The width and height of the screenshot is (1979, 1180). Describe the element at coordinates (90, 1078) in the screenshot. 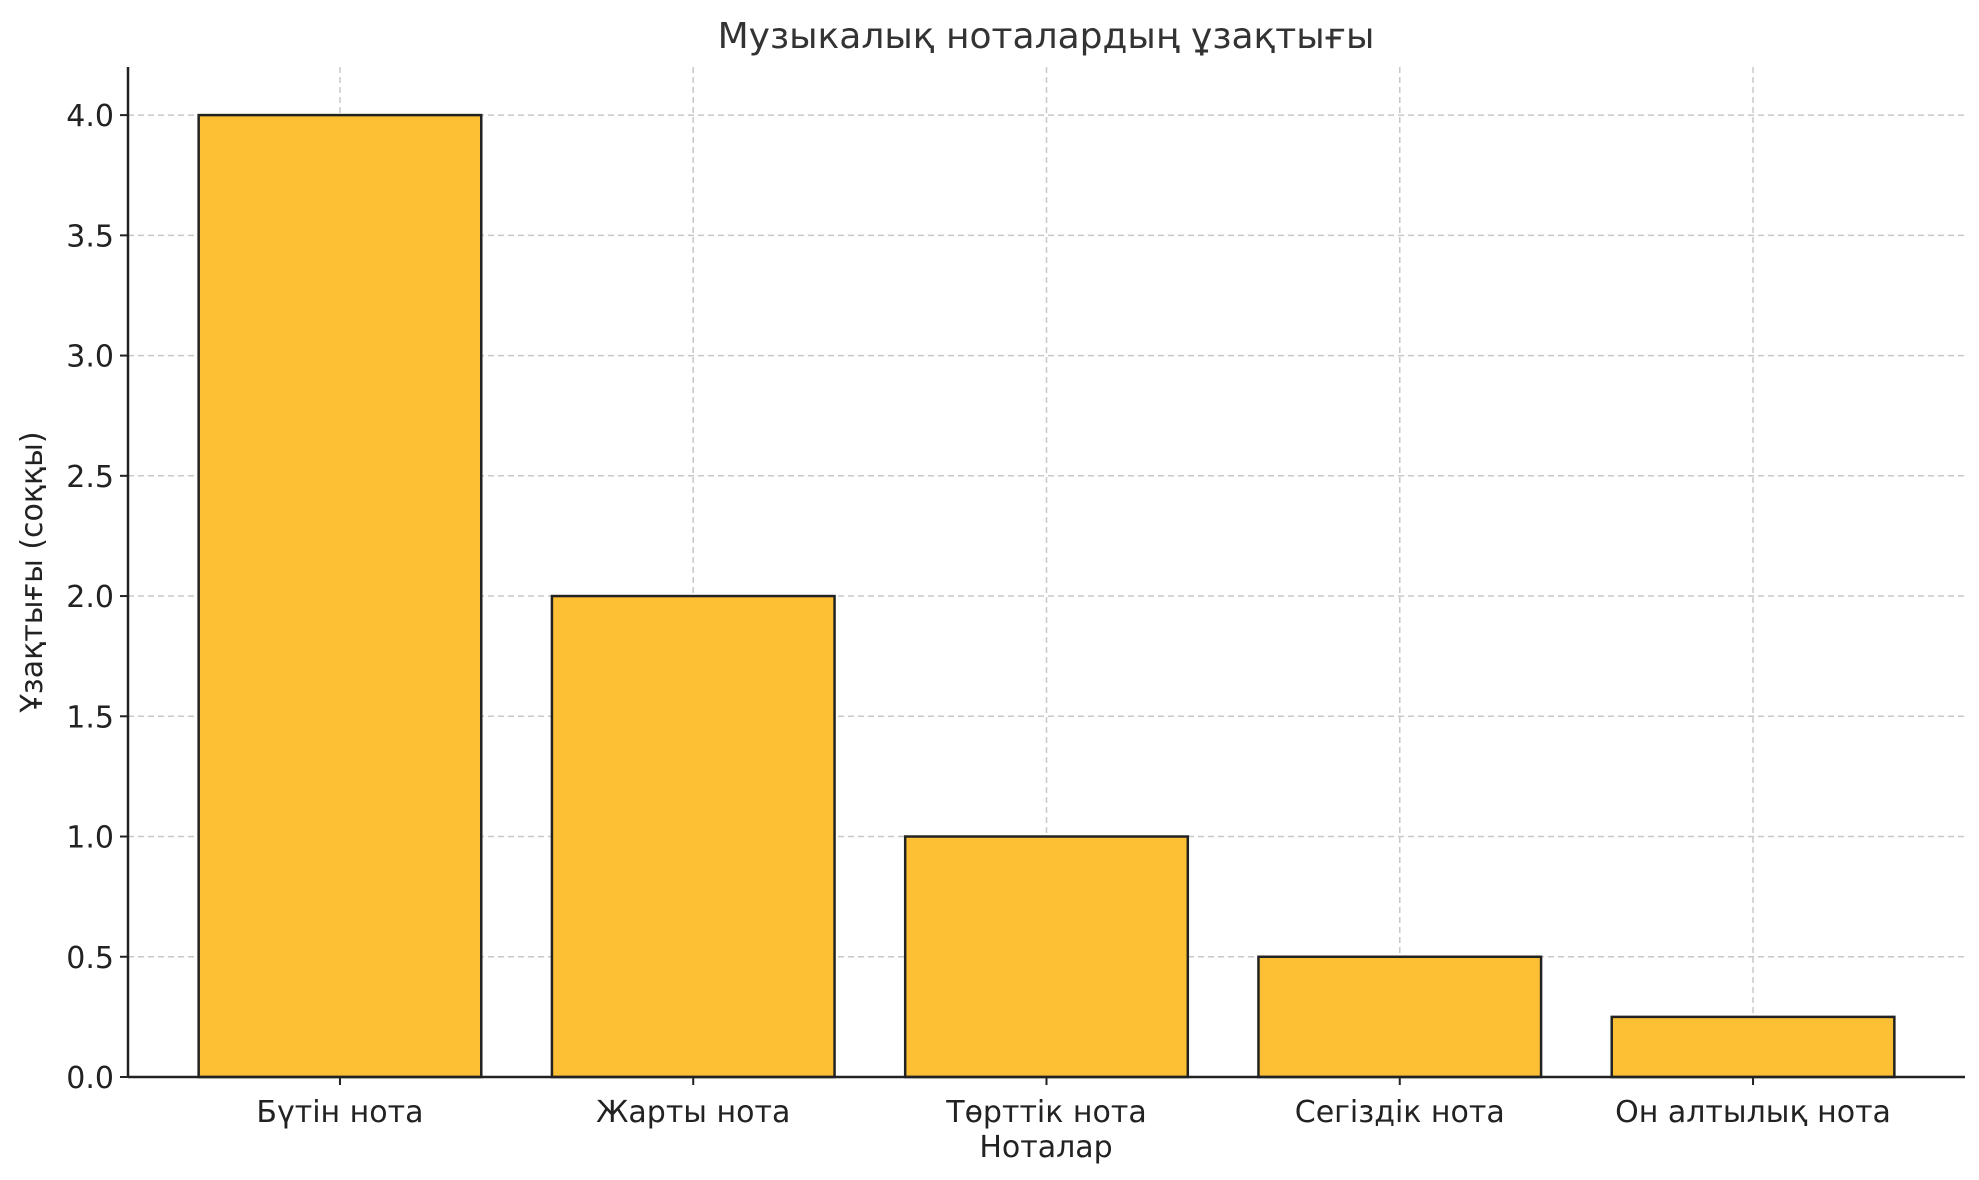

I see `y-tick-label: 0.0` at that location.